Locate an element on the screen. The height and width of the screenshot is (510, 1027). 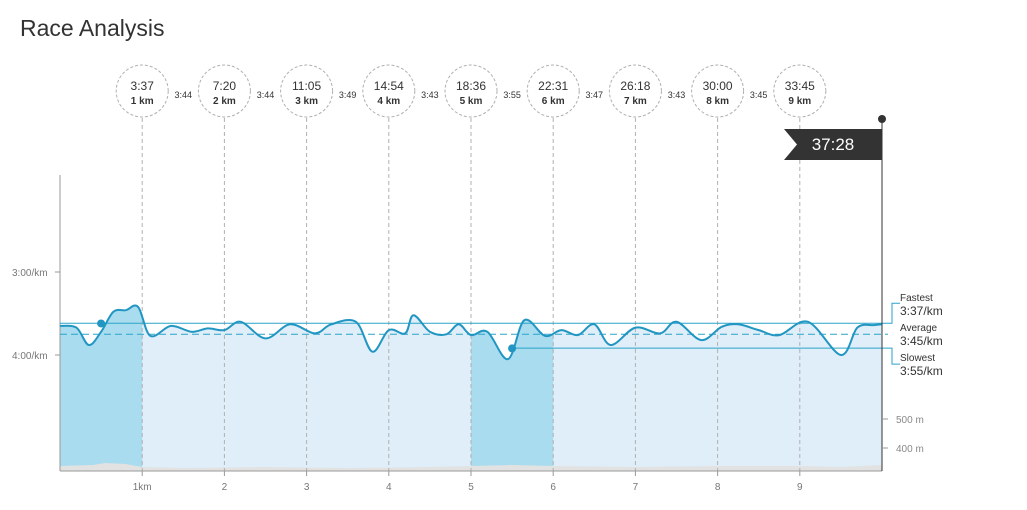
finish-flag is located at coordinates (833, 144).